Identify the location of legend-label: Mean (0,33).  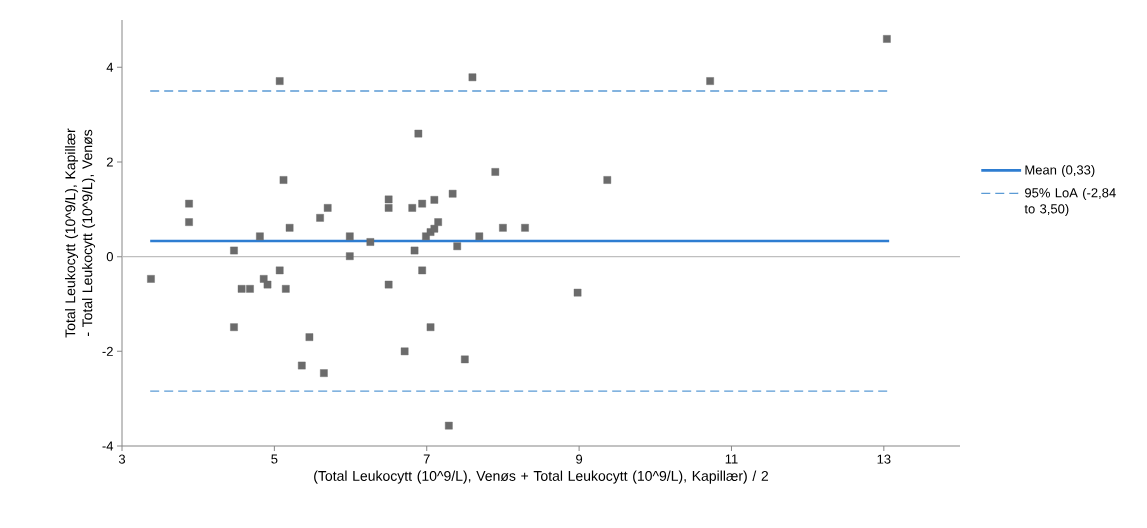
(1060, 171).